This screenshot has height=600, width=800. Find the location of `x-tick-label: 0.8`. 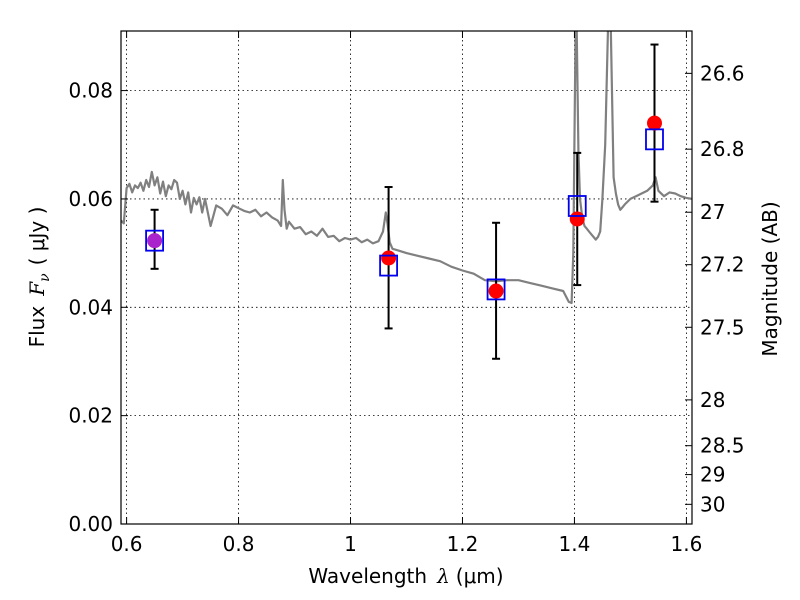

x-tick-label: 0.8 is located at coordinates (239, 544).